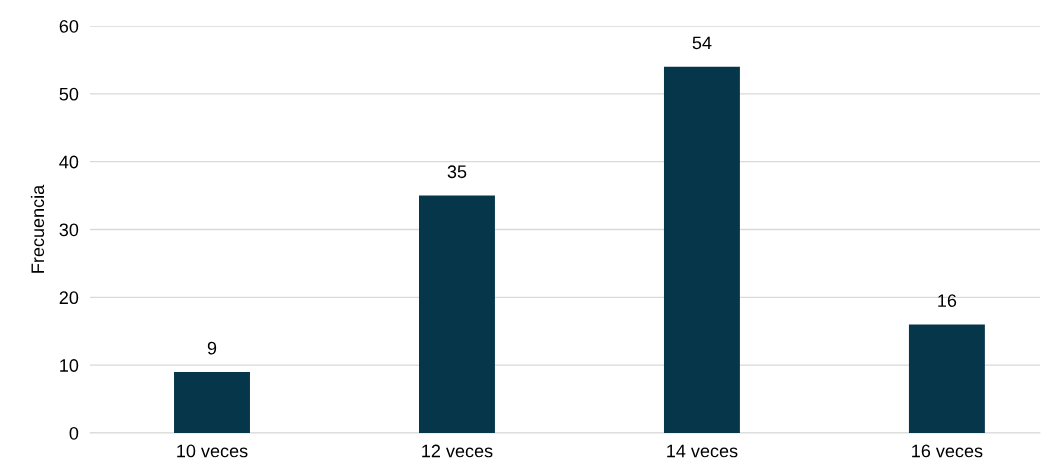 The width and height of the screenshot is (1053, 474). What do you see at coordinates (37, 228) in the screenshot?
I see `y-axis-title: Frecuencia` at bounding box center [37, 228].